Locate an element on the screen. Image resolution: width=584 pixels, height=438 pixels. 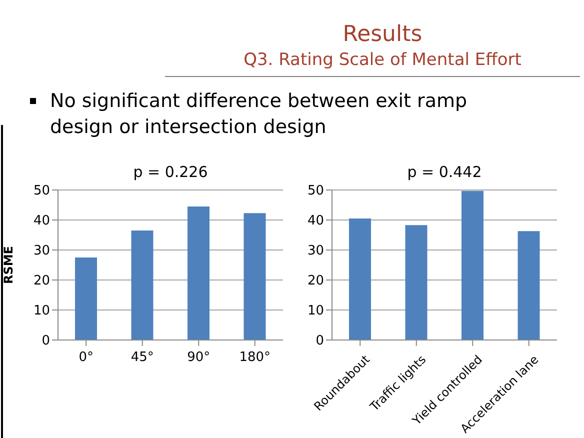
text: Results is located at coordinates (383, 34).